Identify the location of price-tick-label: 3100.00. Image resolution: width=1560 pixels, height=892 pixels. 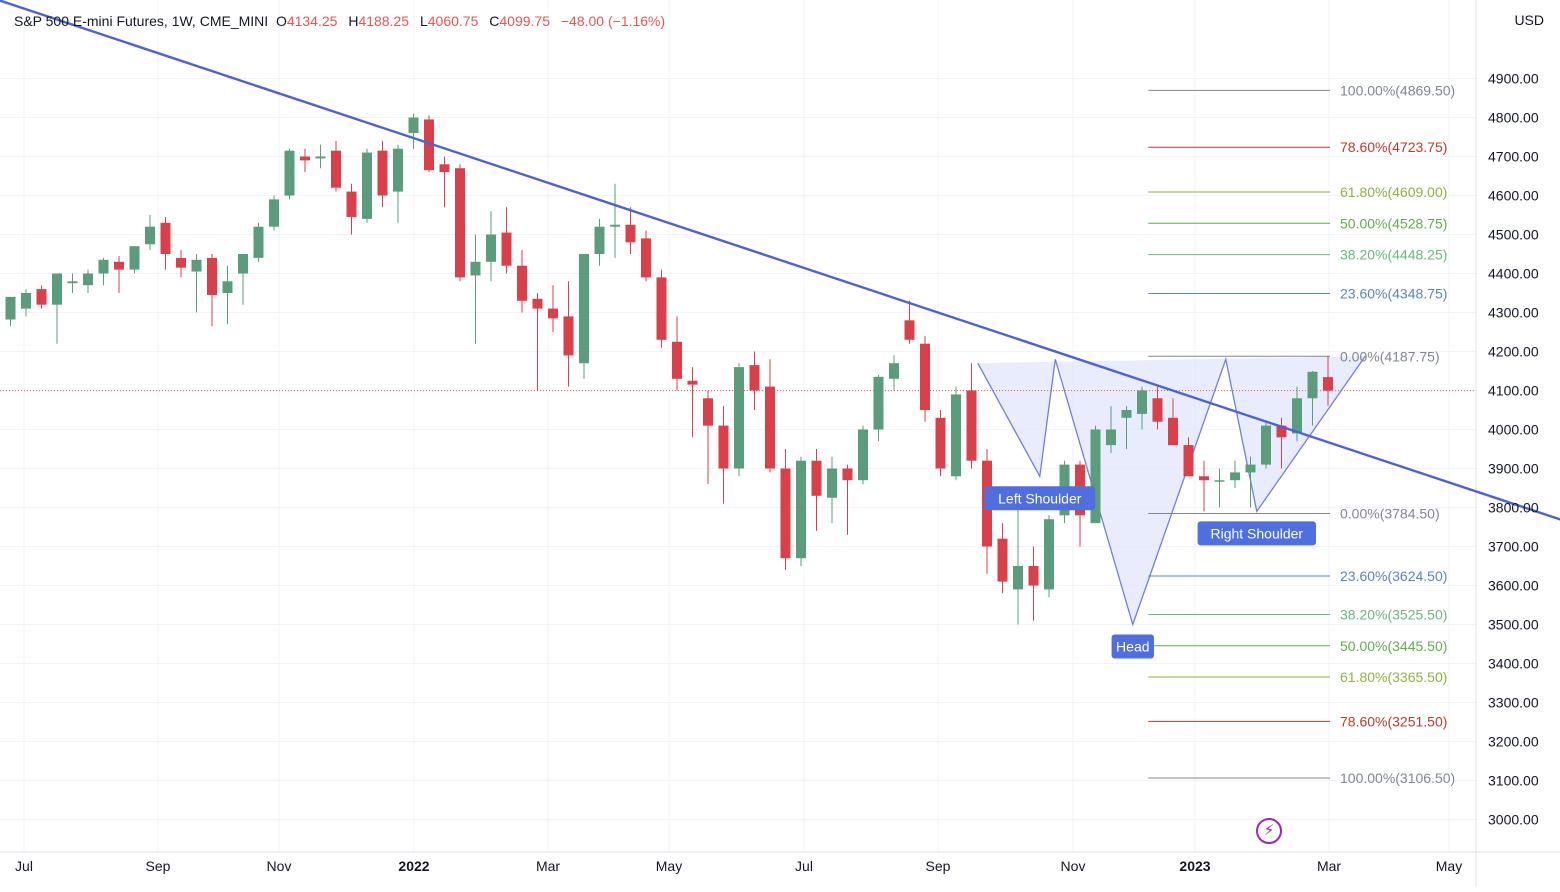
(1513, 781).